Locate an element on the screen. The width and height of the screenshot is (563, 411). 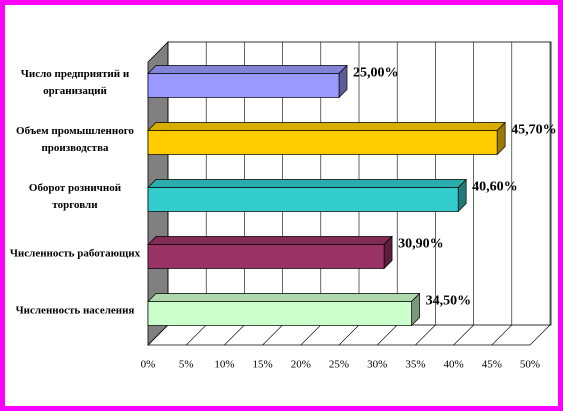
x-tick-label: 25% is located at coordinates (339, 365).